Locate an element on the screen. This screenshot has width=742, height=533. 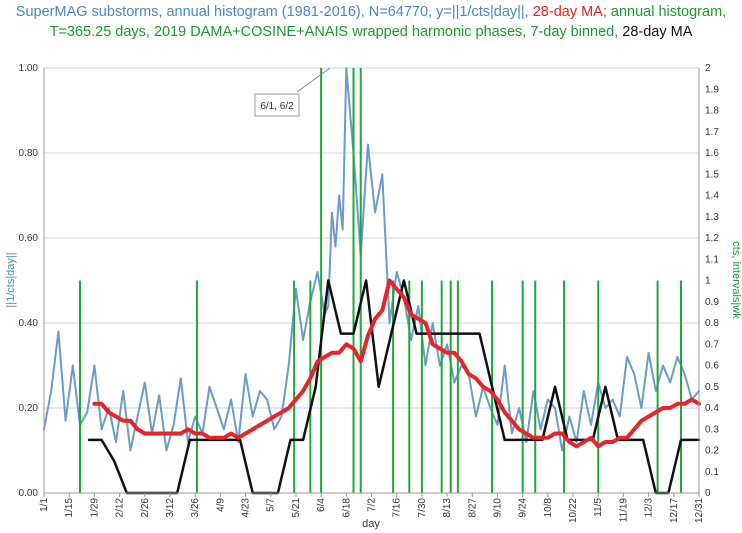
y-tick-left: 0.00 is located at coordinates (29, 493).